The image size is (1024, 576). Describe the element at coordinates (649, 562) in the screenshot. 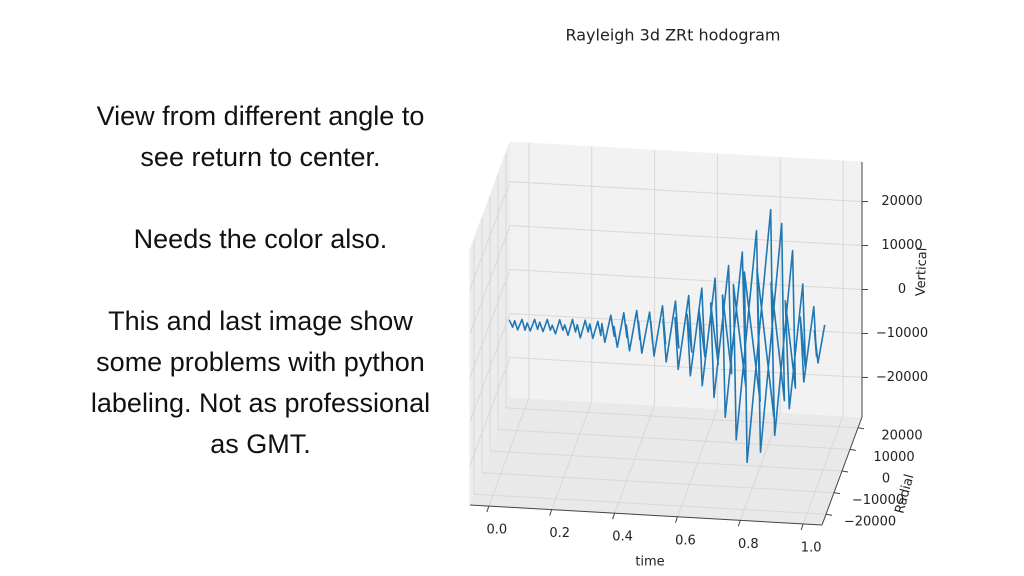

I see `x-axis-label: time` at that location.